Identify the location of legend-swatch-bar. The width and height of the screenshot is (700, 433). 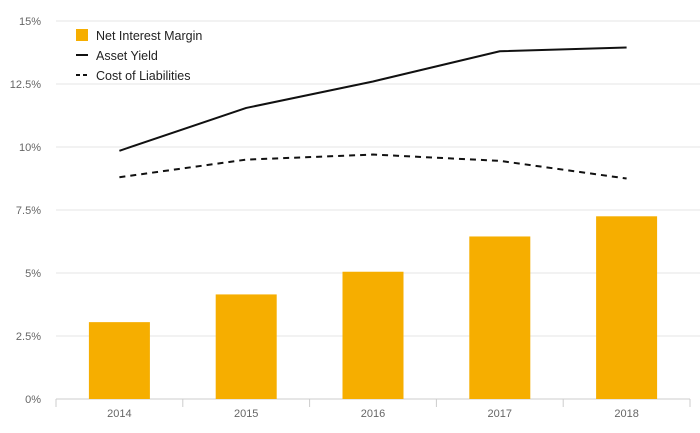
(82, 35).